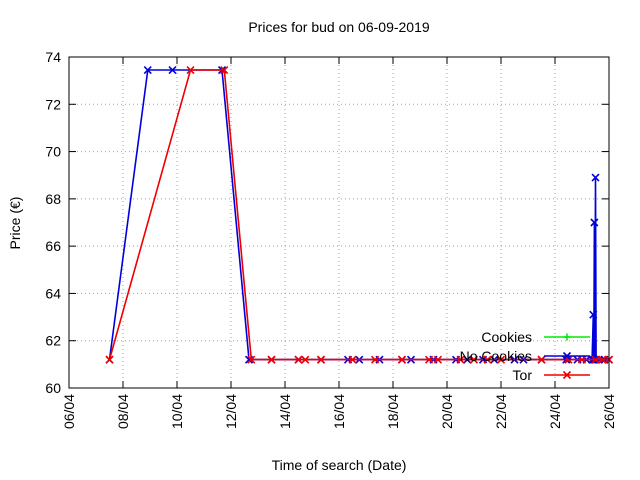 The image size is (640, 480). What do you see at coordinates (53, 293) in the screenshot?
I see `y-tick-label: 64` at bounding box center [53, 293].